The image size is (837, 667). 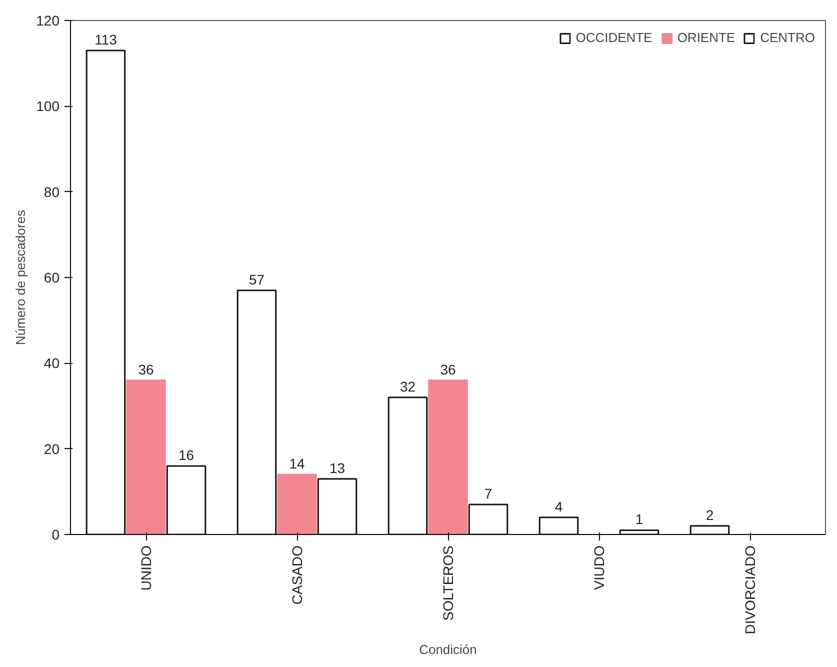 What do you see at coordinates (256, 279) in the screenshot?
I see `data-label: 57` at bounding box center [256, 279].